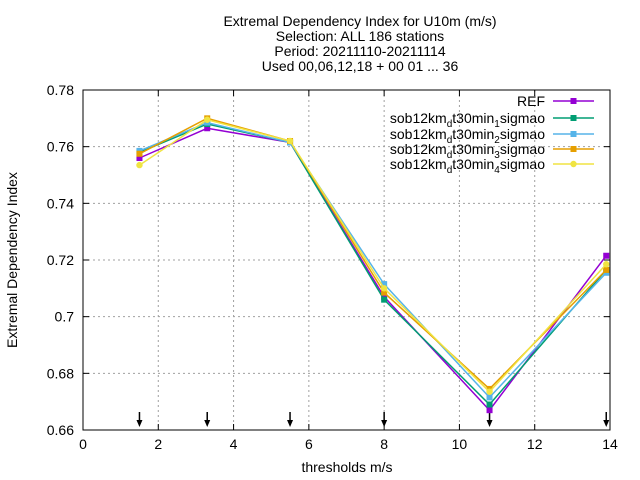  What do you see at coordinates (531, 101) in the screenshot?
I see `legend-label: REF` at bounding box center [531, 101].